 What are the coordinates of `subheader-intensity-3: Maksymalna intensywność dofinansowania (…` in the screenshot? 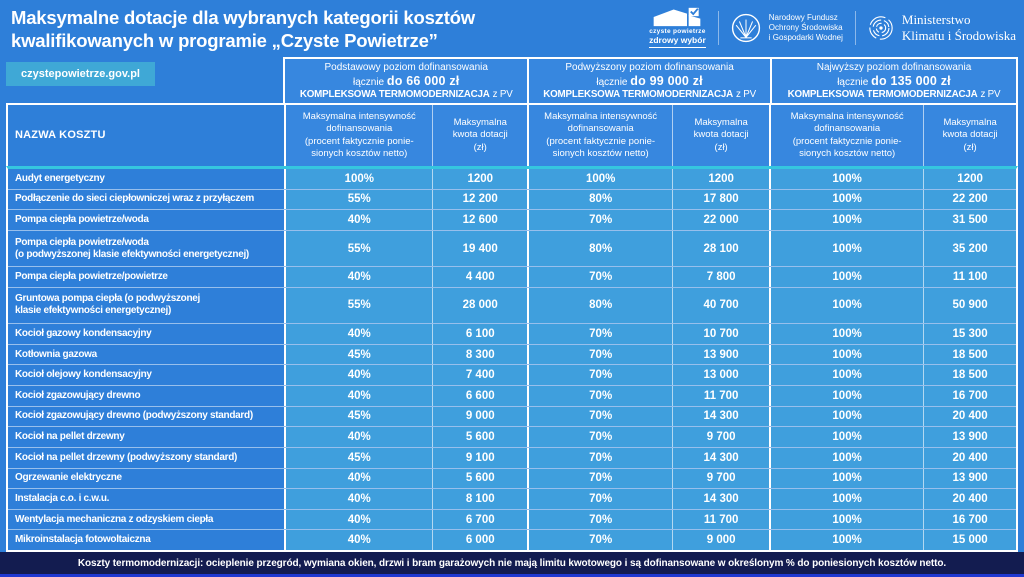 It's located at (846, 135).